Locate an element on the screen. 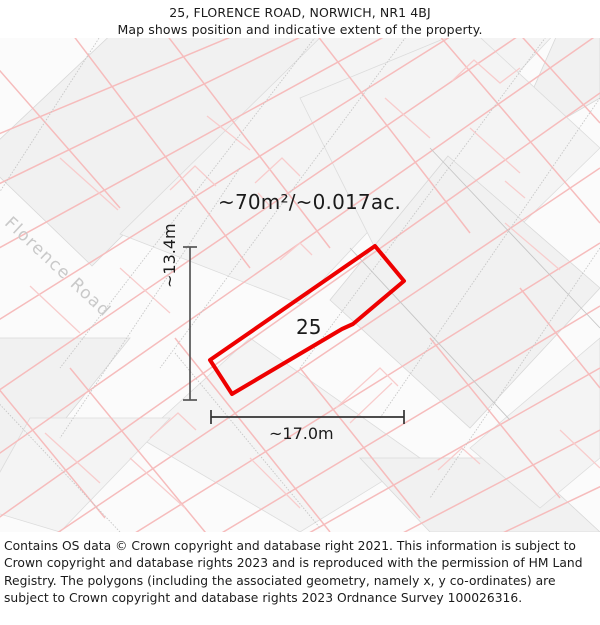 The image size is (600, 625). page-title: 25, FLORENCE ROAD, NORWICH, NR1 4BJ is located at coordinates (300, 12).